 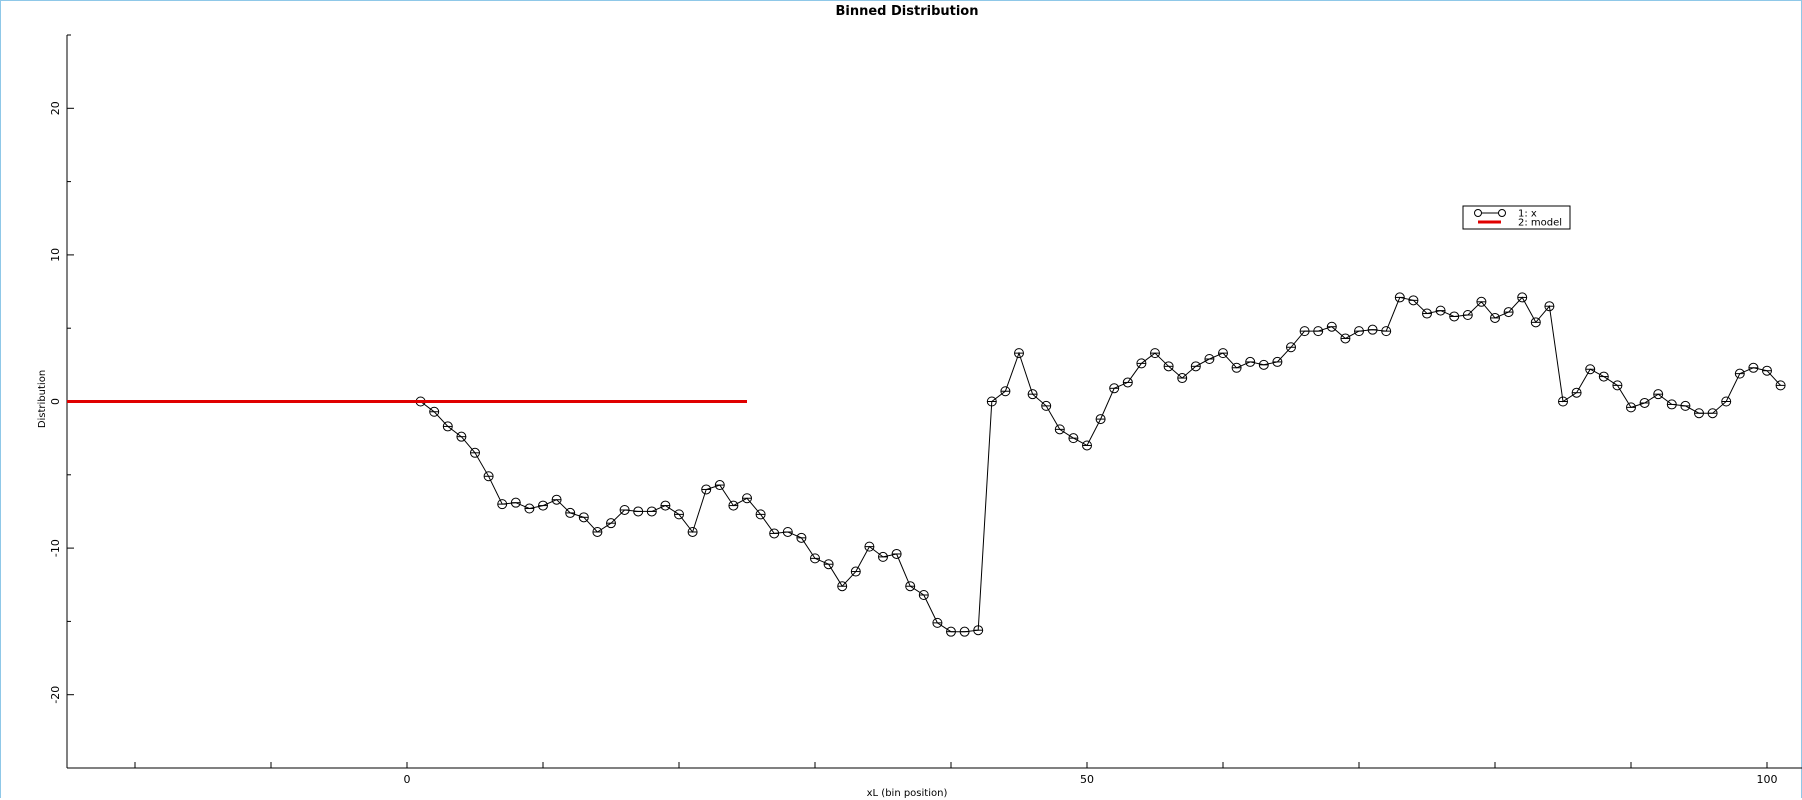 What do you see at coordinates (55, 695) in the screenshot?
I see `y-tick-label: -20` at bounding box center [55, 695].